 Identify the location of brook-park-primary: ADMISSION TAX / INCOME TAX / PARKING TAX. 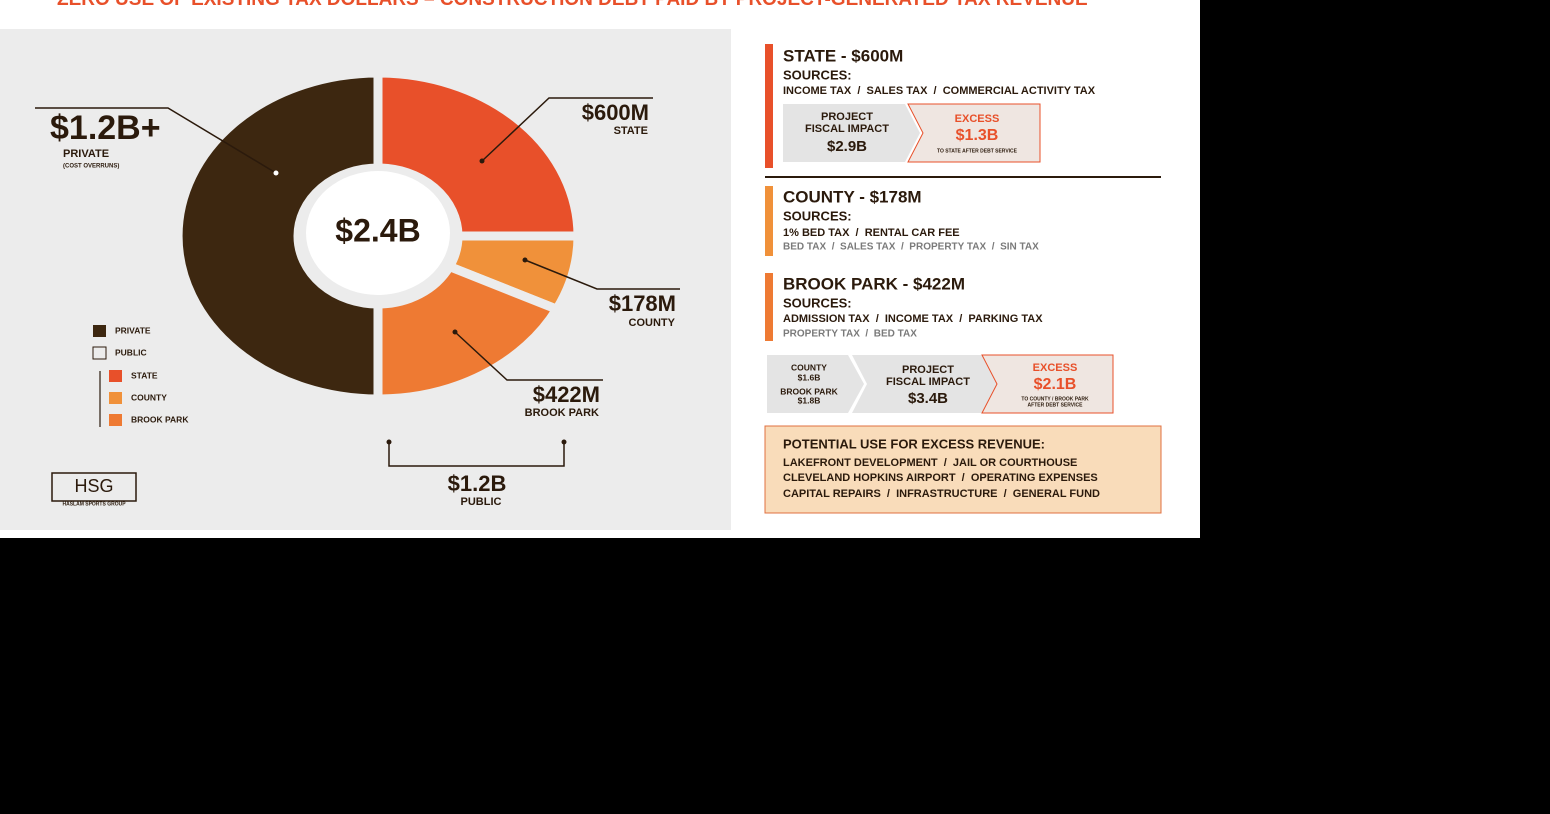
(913, 319).